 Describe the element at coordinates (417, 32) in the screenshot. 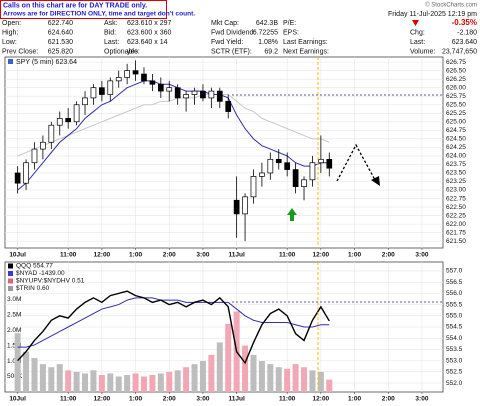

I see `quote-label: Chg:` at that location.